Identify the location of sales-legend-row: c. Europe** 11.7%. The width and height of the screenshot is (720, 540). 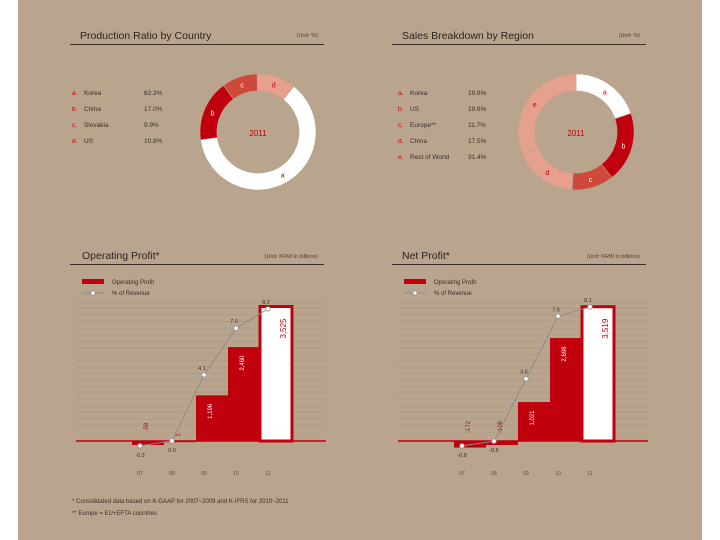
(442, 125).